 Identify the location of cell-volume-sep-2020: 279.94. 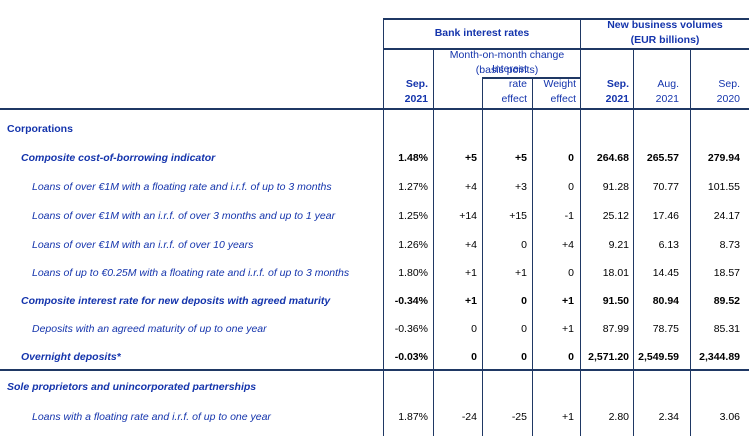
(723, 158).